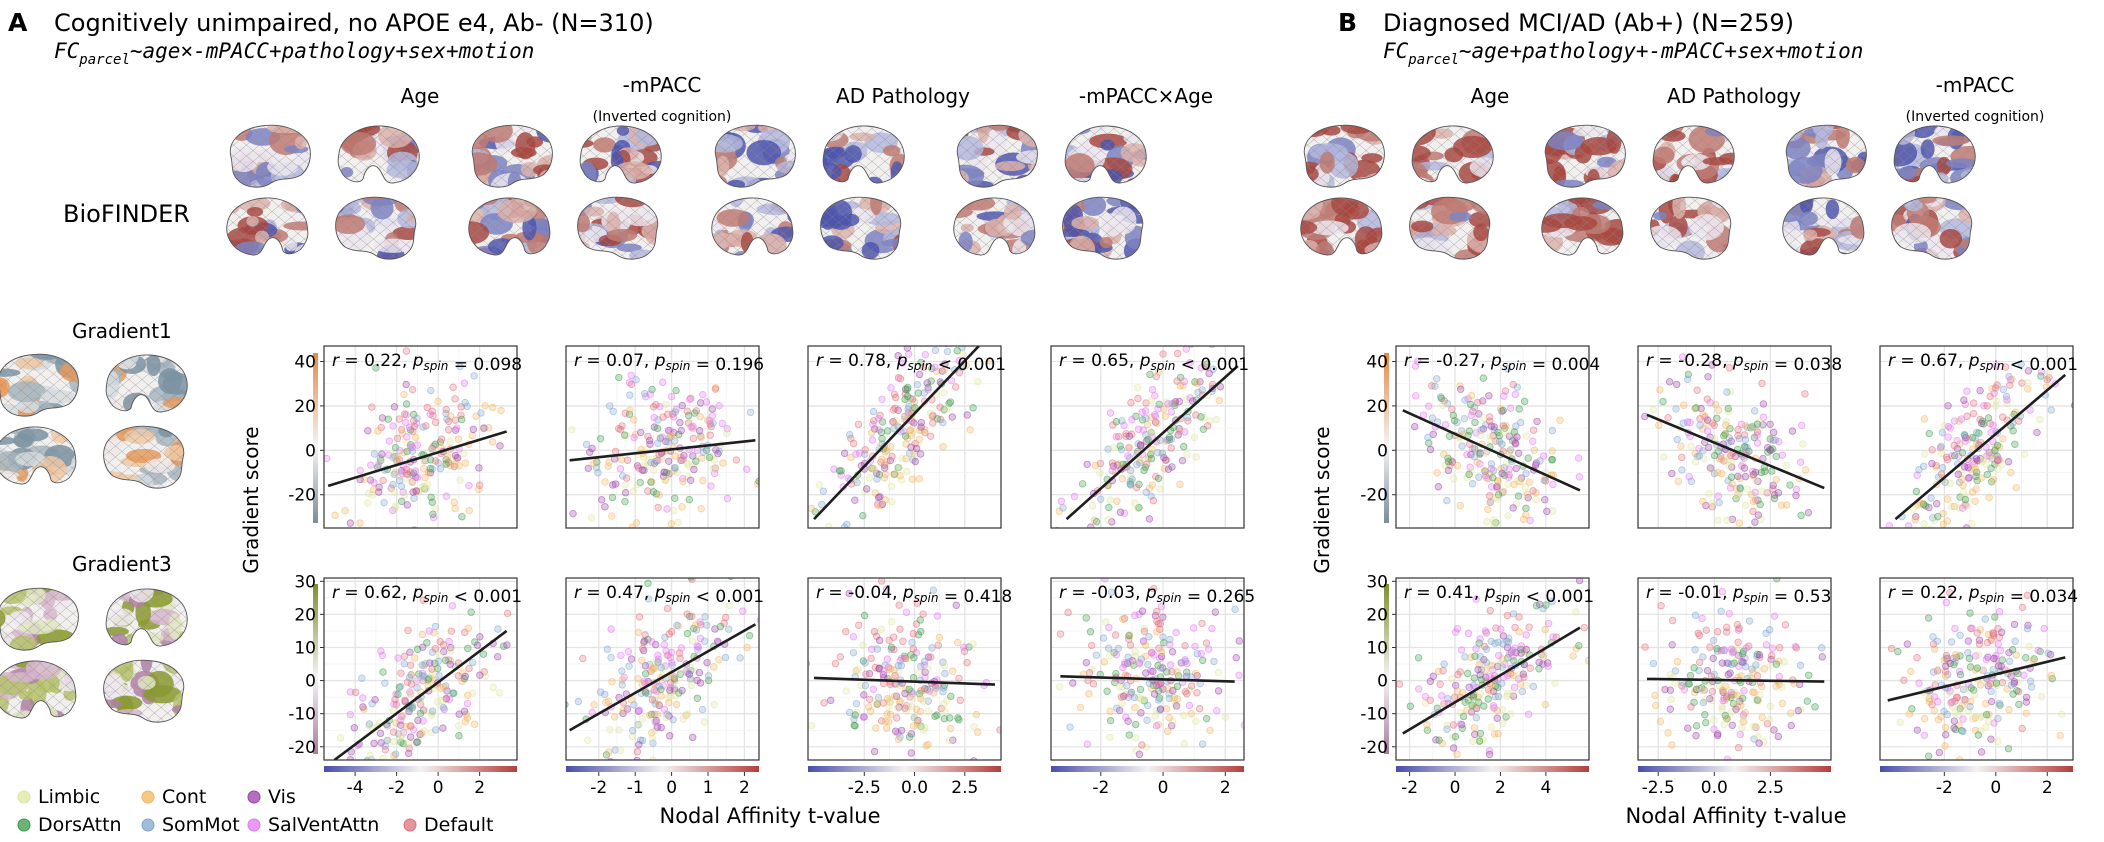 The image size is (2104, 842). I want to click on brain-surface, so click(1588, 157).